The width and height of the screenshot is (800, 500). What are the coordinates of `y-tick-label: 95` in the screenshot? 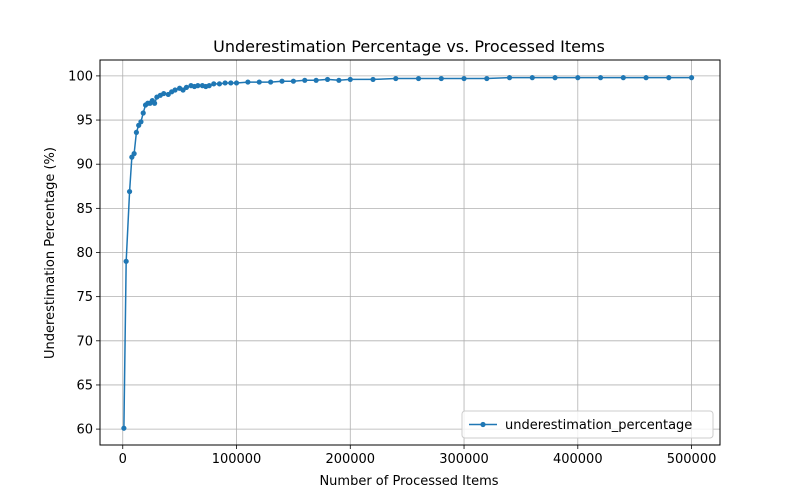 It's located at (84, 121).